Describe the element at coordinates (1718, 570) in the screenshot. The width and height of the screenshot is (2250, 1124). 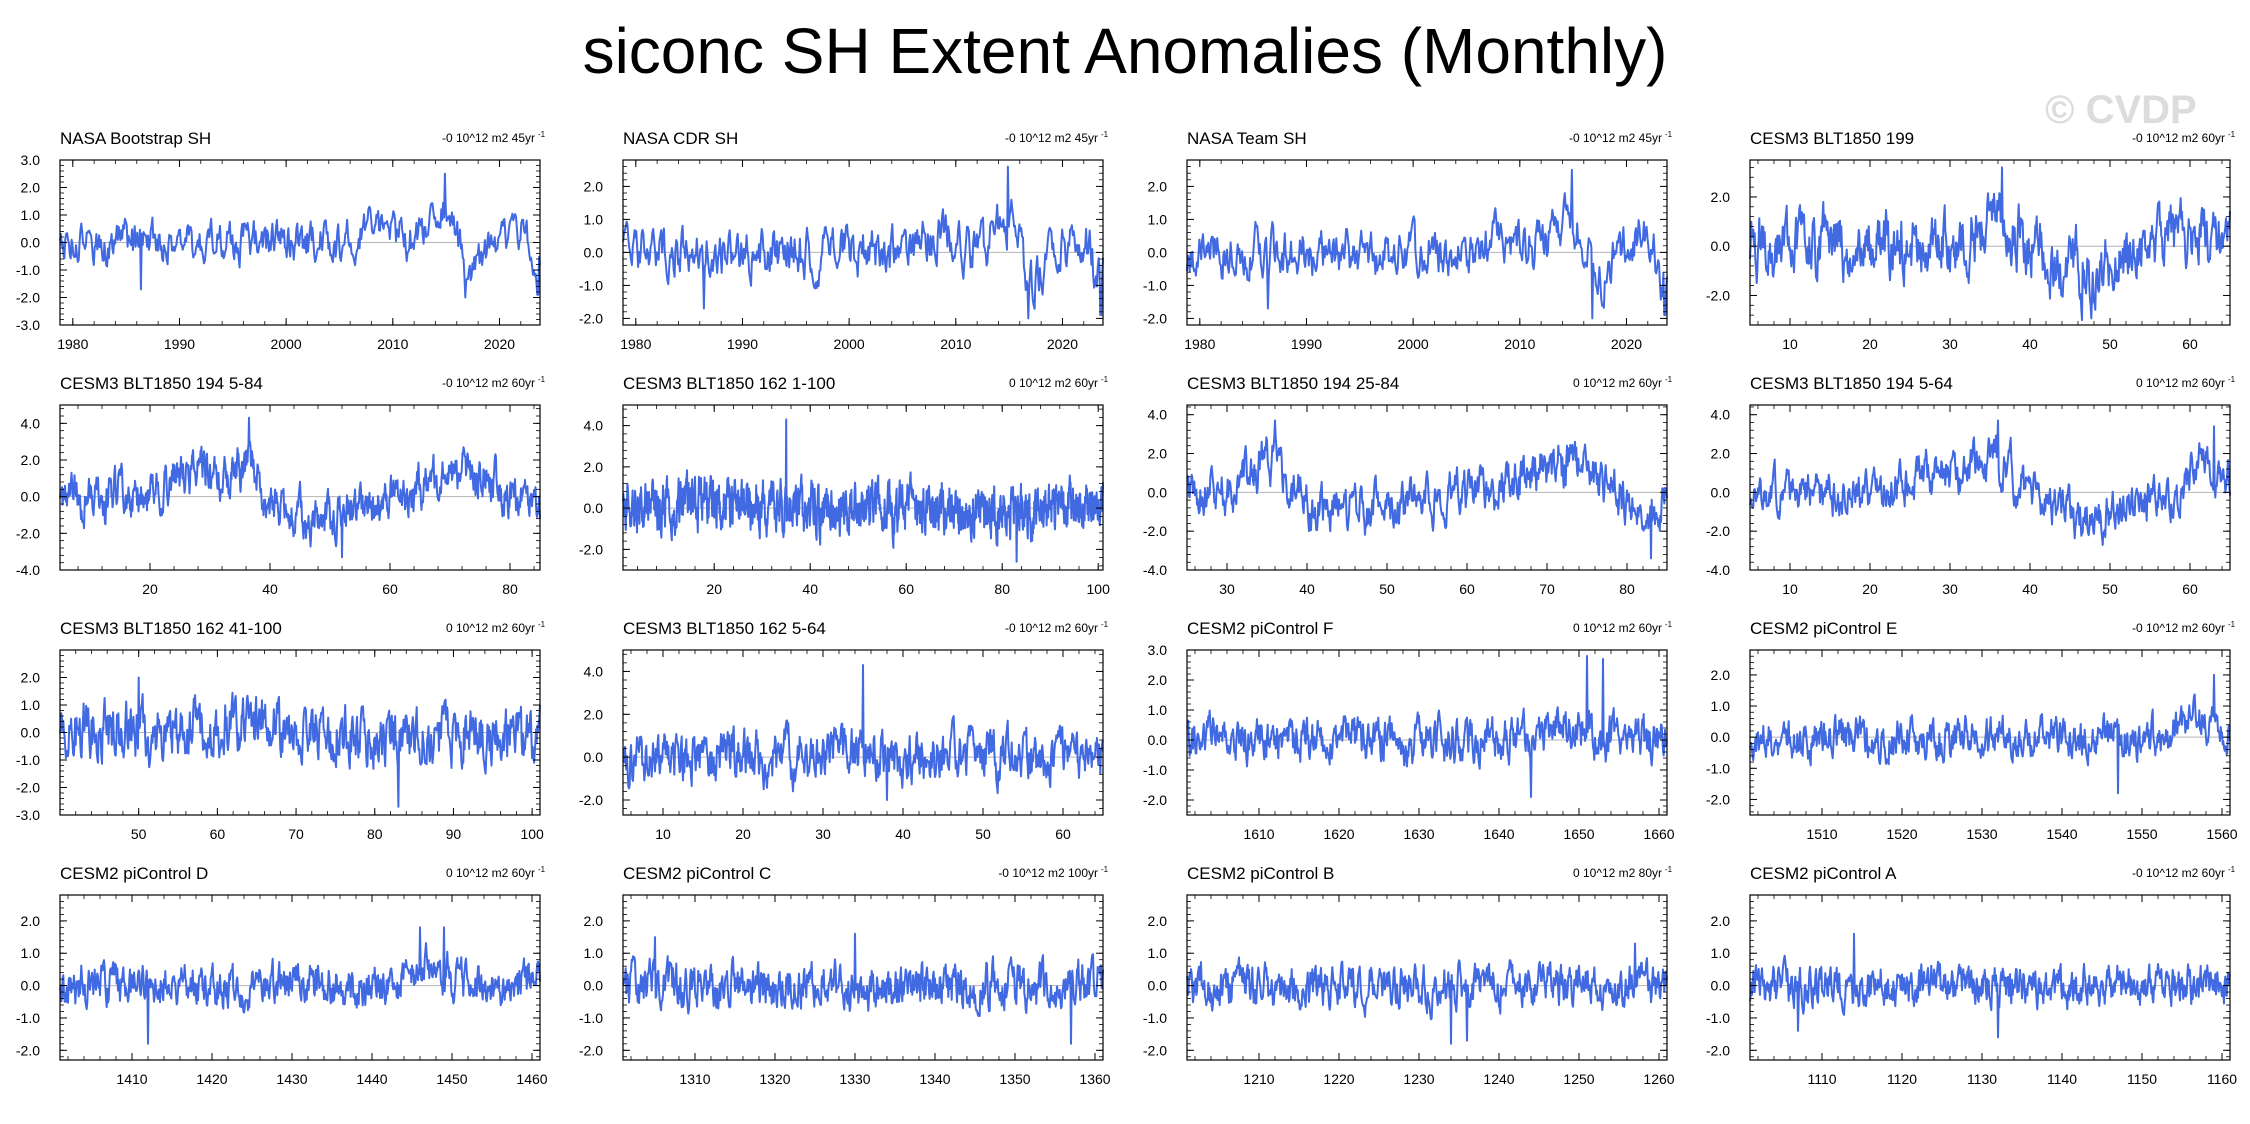
I see `y-tick-label: -4.0` at that location.